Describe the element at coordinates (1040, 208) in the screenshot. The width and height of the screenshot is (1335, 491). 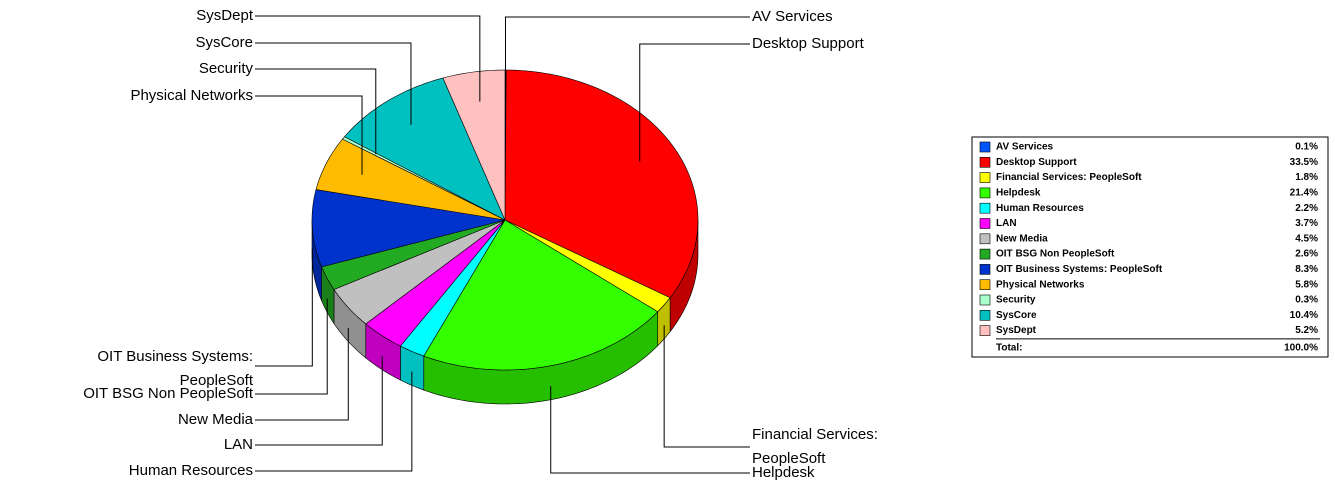
I see `legend-label: Human Resources` at that location.